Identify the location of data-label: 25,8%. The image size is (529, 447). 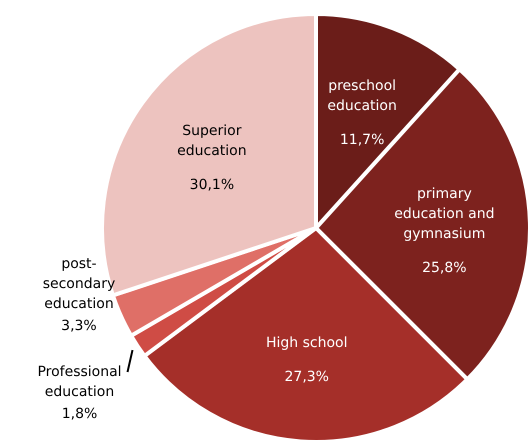
(444, 268).